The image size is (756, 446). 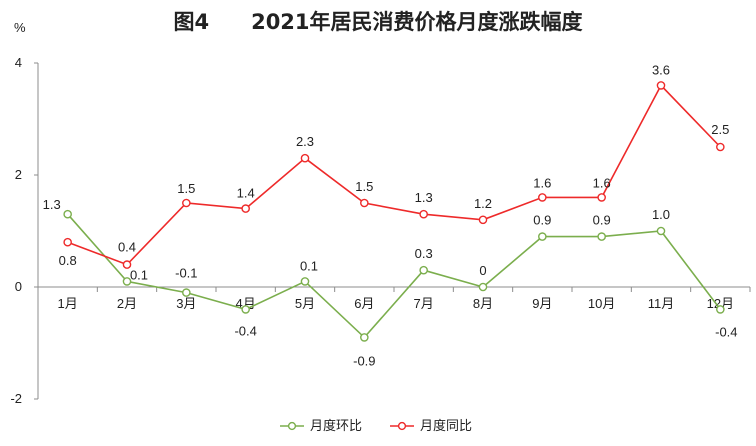 What do you see at coordinates (364, 303) in the screenshot?
I see `x-tick-label: 6月` at bounding box center [364, 303].